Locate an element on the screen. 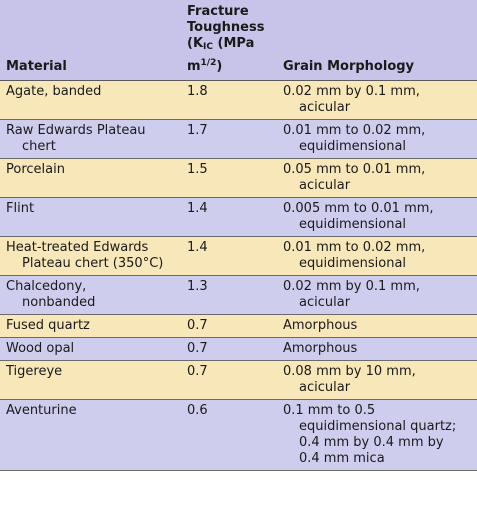  cell-material: Fused quartz is located at coordinates (90, 326).